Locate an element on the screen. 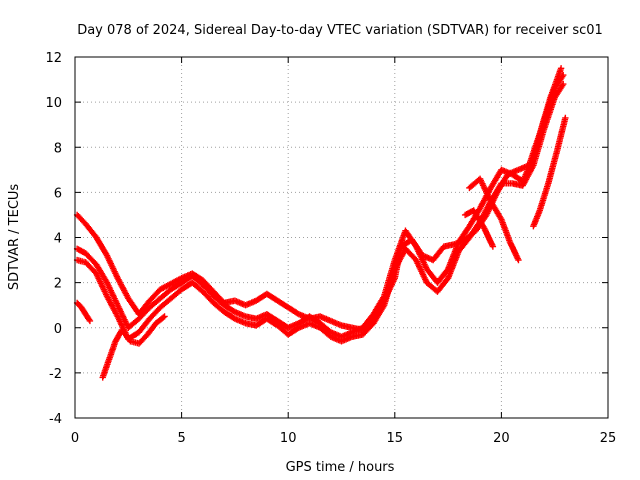  y-tick-label: 8 is located at coordinates (58, 148).